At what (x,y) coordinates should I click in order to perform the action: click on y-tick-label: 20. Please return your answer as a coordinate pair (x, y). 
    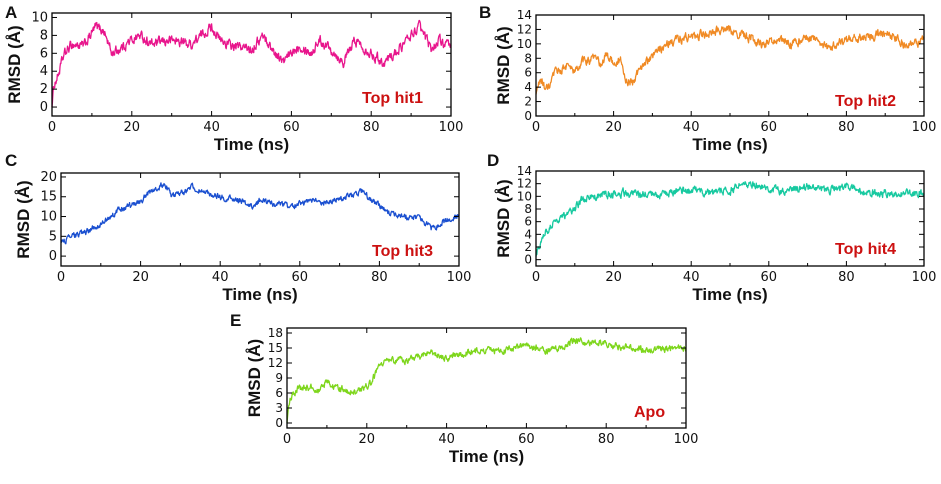
    Looking at the image, I should click on (48, 177).